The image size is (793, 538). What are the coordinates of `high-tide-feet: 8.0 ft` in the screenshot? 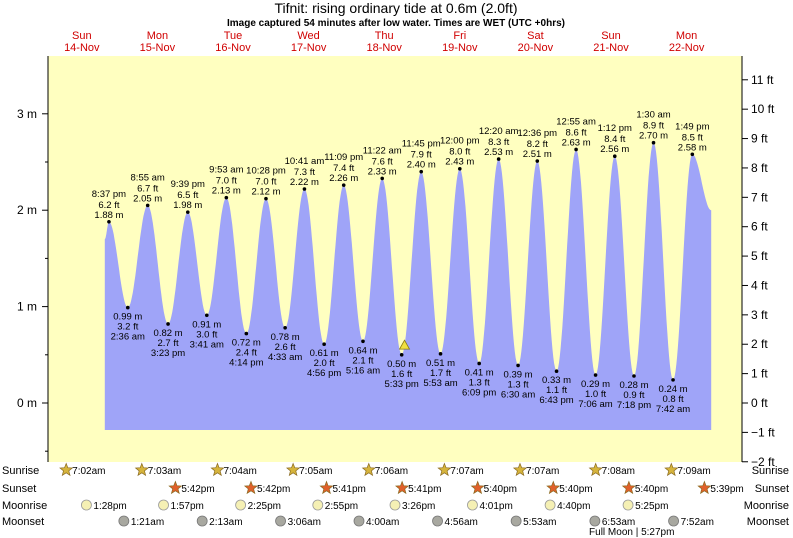 It's located at (459, 152).